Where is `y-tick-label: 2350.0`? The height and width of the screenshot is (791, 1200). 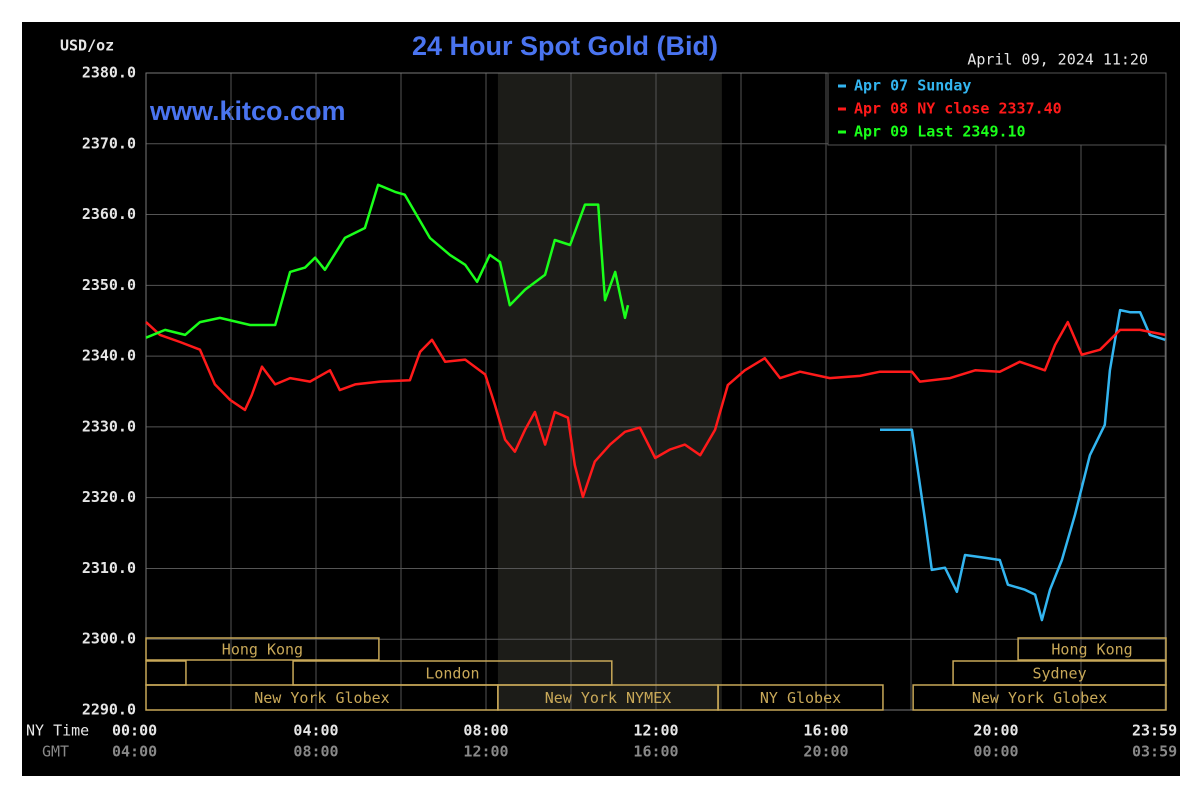 y-tick-label: 2350.0 is located at coordinates (109, 285).